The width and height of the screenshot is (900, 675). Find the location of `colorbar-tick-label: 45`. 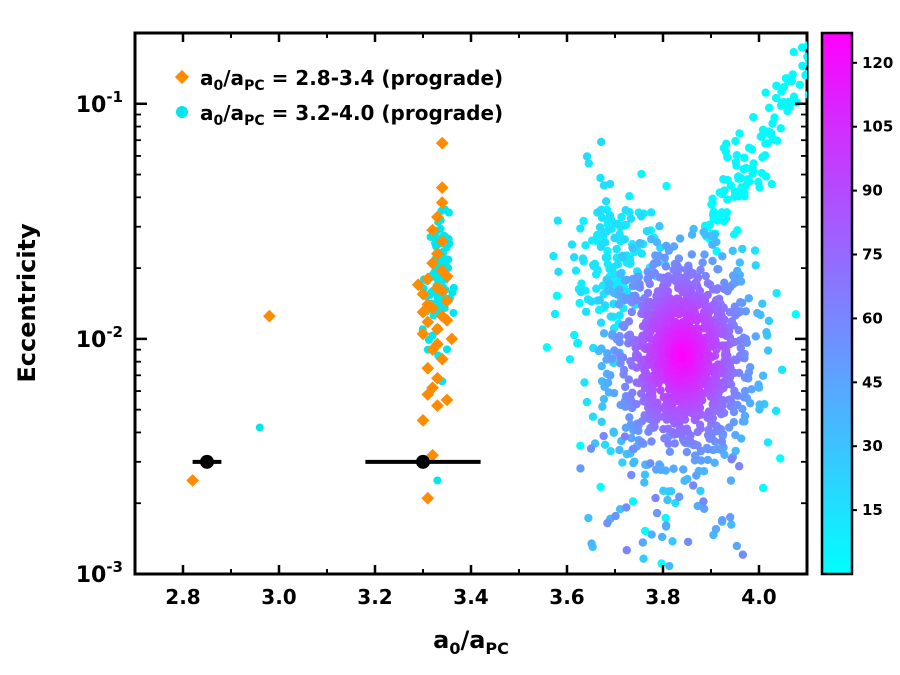

colorbar-tick-label: 45 is located at coordinates (872, 382).